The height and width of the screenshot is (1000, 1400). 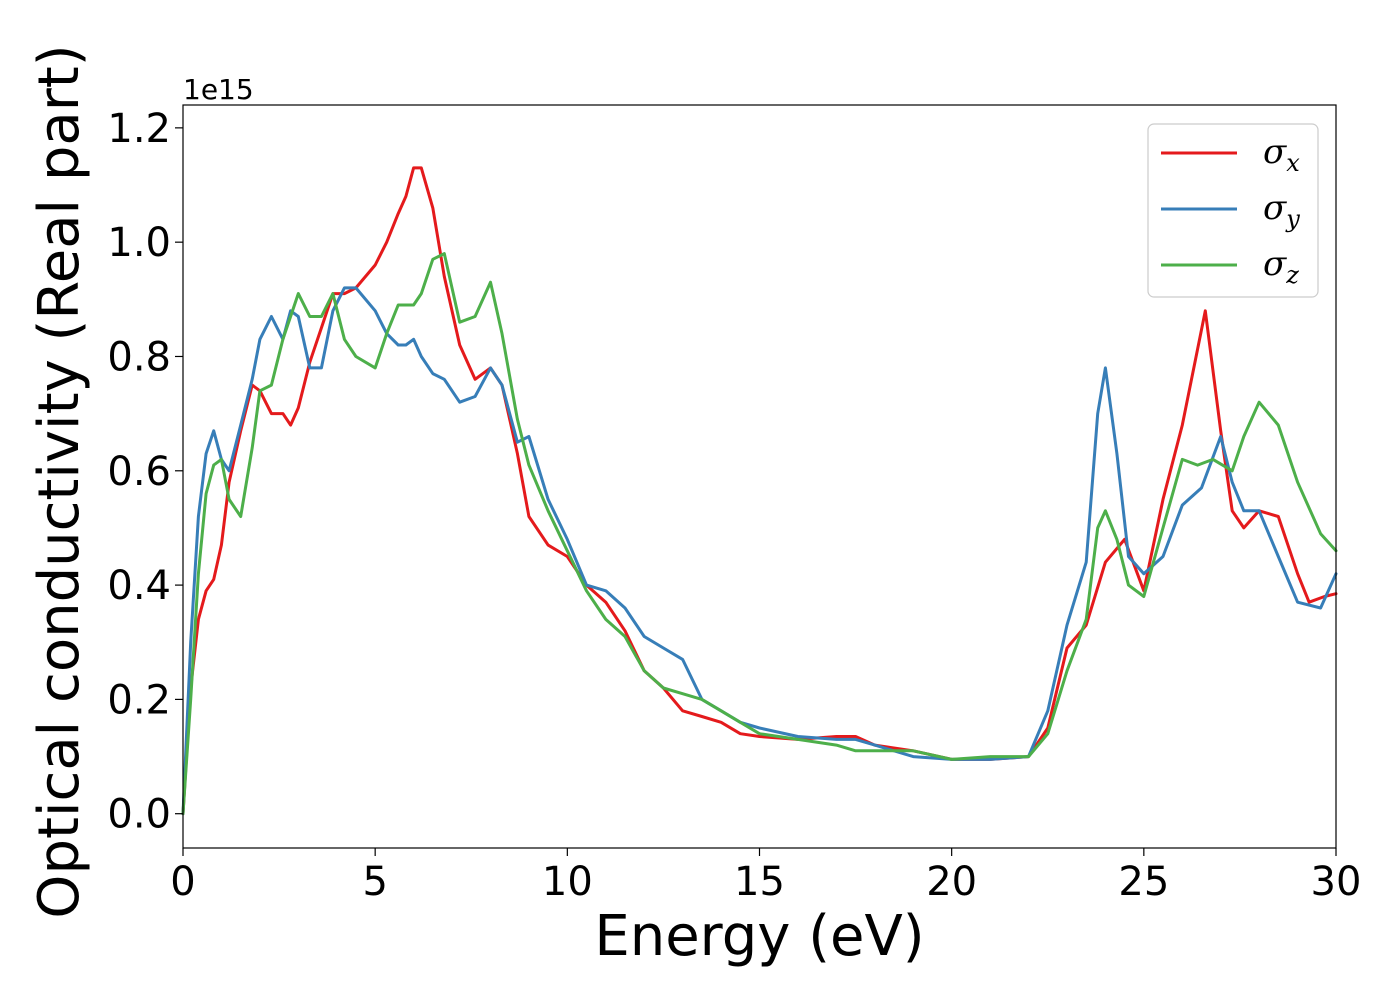 What do you see at coordinates (567, 882) in the screenshot?
I see `x-tick-label: 10` at bounding box center [567, 882].